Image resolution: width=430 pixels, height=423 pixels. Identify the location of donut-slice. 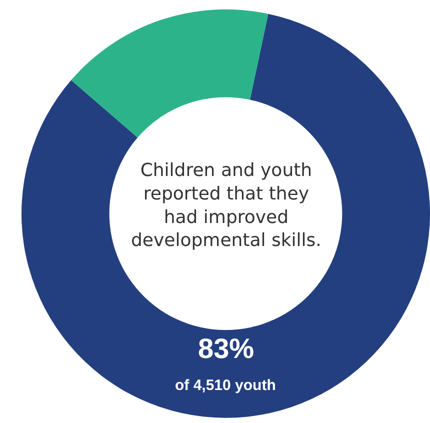
(169, 73).